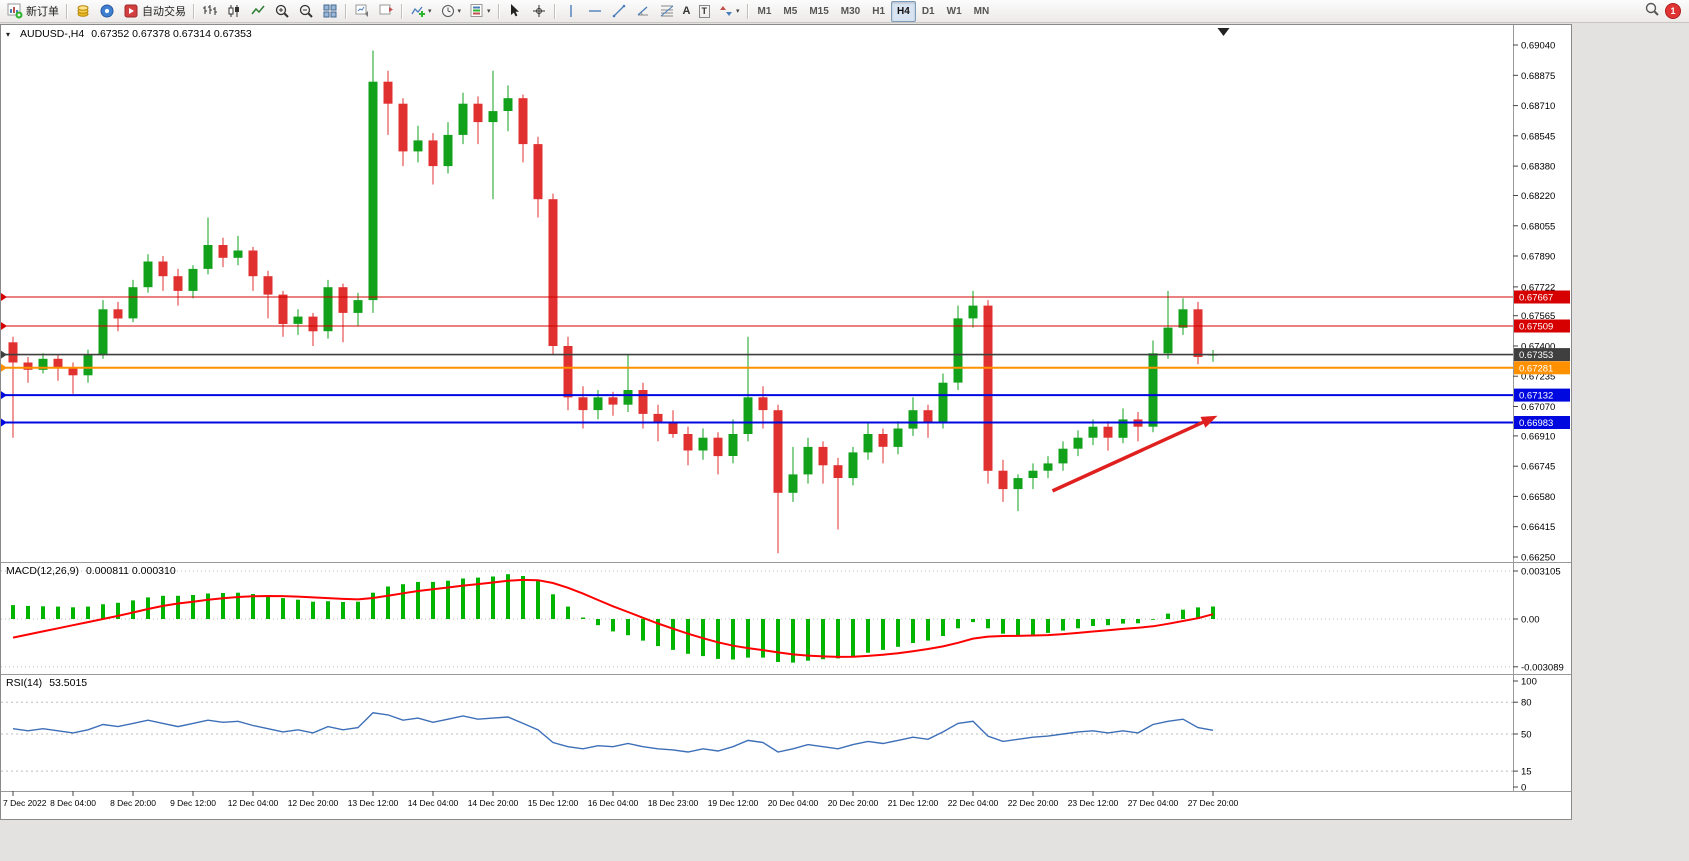 This screenshot has height=861, width=1689. I want to click on auto-trading-button: 自动交易, so click(154, 11).